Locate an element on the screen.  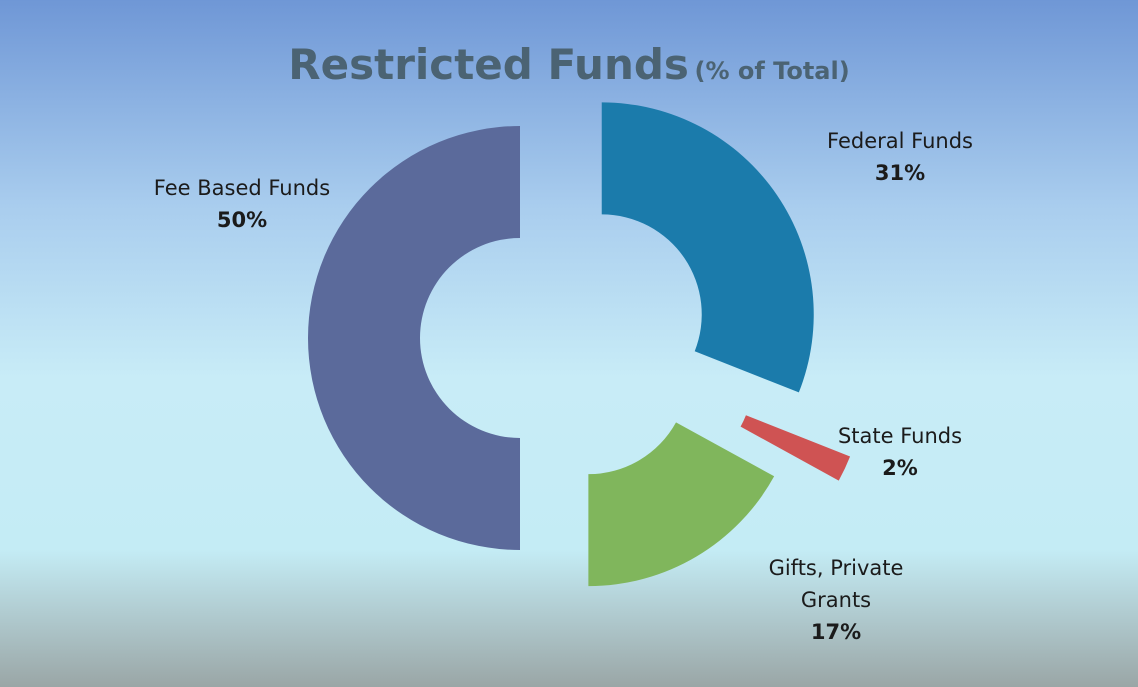
value-label: 31% is located at coordinates (900, 173).